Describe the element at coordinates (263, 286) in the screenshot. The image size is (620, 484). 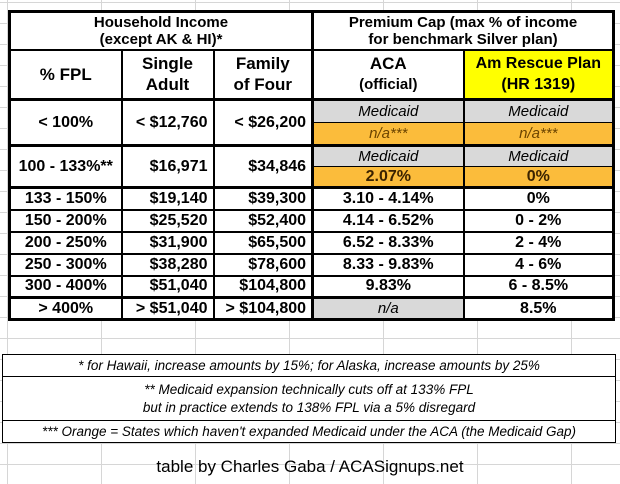
I see `family-of-four-cell: $104,800` at that location.